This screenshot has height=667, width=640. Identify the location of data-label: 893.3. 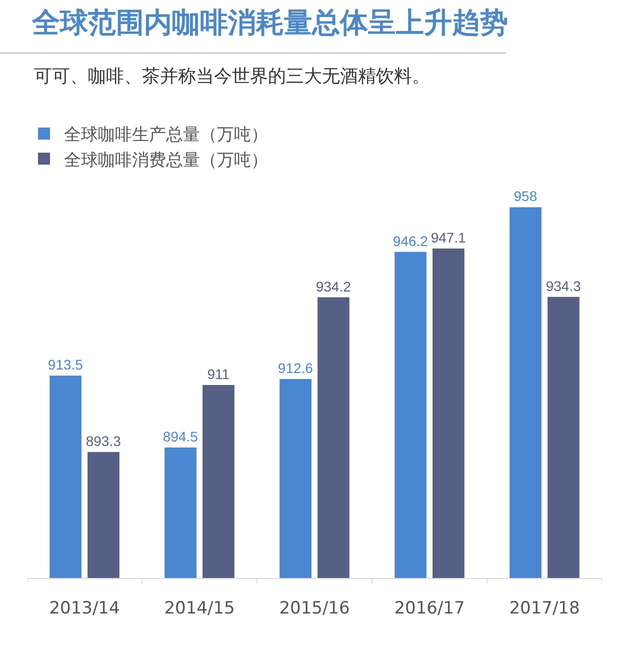
(104, 441).